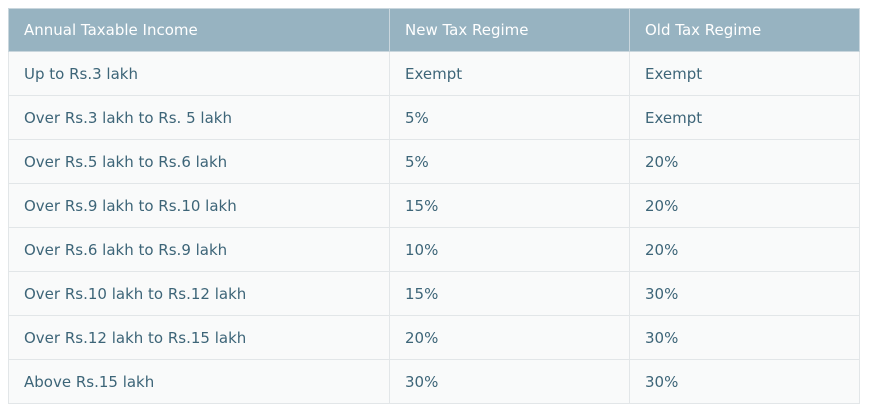 Image resolution: width=870 pixels, height=414 pixels. I want to click on table-row: Above Rs.15 lakh 30% 30%, so click(434, 381).